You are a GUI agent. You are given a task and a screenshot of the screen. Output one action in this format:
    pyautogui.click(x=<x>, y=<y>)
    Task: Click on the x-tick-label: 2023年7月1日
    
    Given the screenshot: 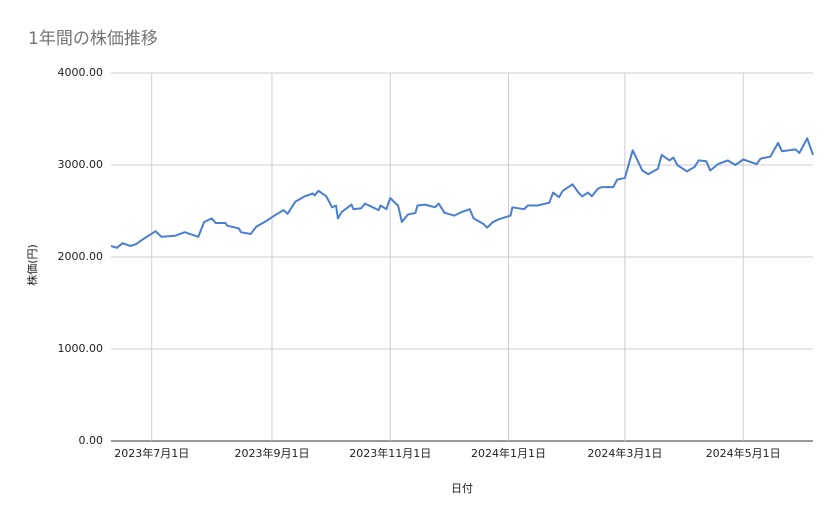 What is the action you would take?
    pyautogui.click(x=151, y=453)
    